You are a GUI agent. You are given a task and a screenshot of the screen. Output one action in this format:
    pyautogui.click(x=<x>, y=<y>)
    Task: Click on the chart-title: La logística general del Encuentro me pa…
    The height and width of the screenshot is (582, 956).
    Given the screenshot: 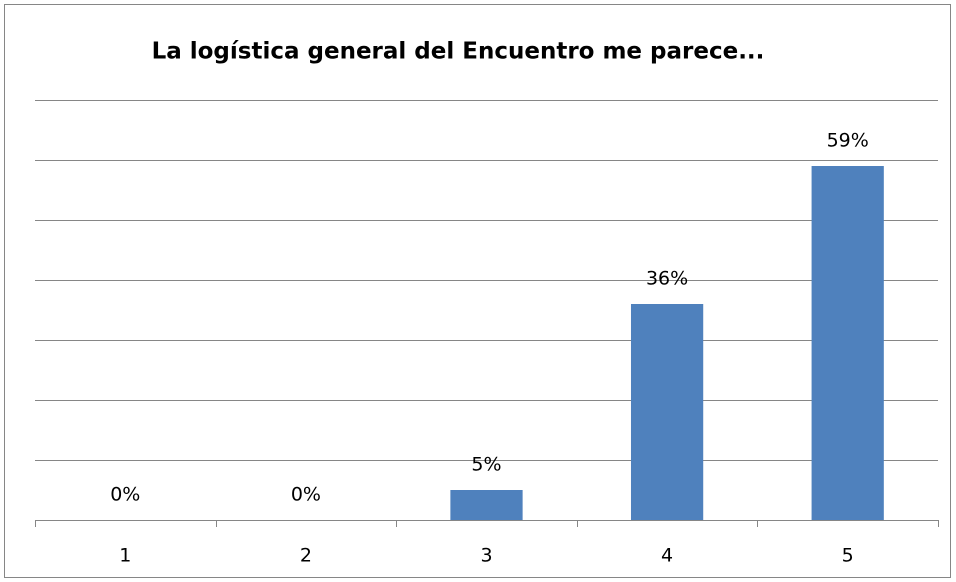 What is the action you would take?
    pyautogui.click(x=458, y=52)
    